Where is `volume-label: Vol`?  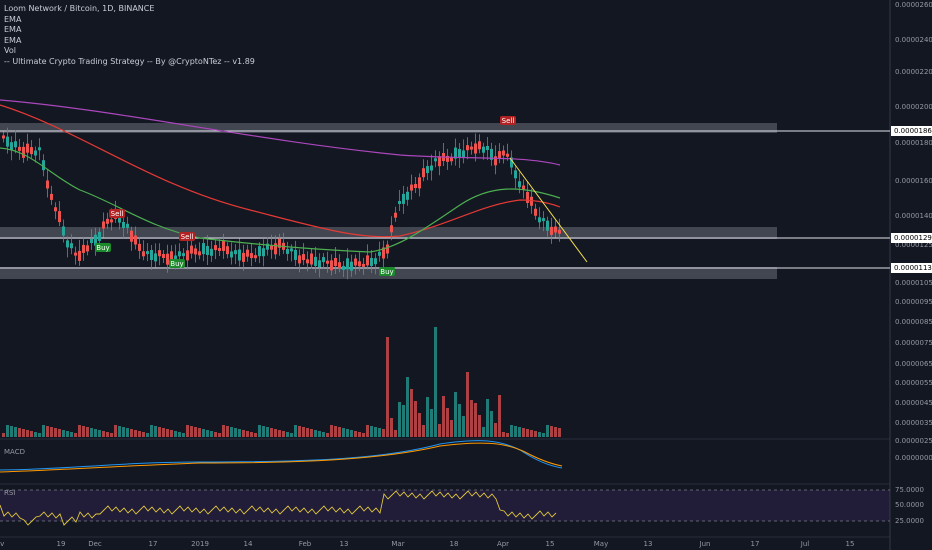 volume-label: Vol is located at coordinates (10, 50).